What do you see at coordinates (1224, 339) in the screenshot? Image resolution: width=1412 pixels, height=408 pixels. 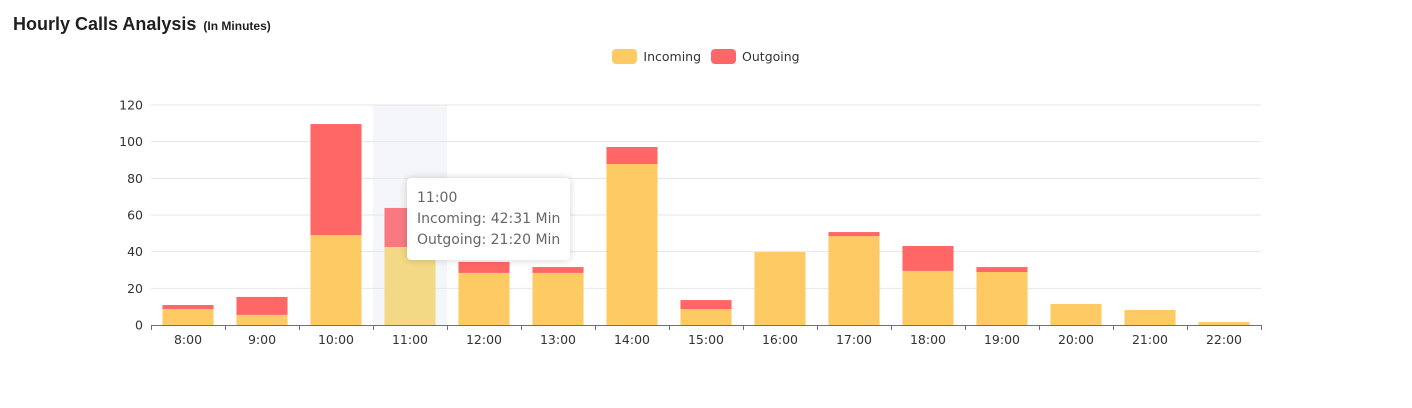 I see `x-tick-label: 22:00` at bounding box center [1224, 339].